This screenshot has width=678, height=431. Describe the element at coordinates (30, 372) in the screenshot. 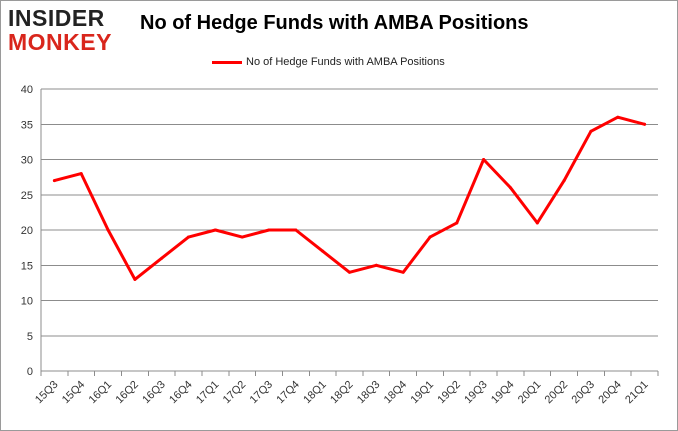

I see `y-tick-label: 0` at that location.